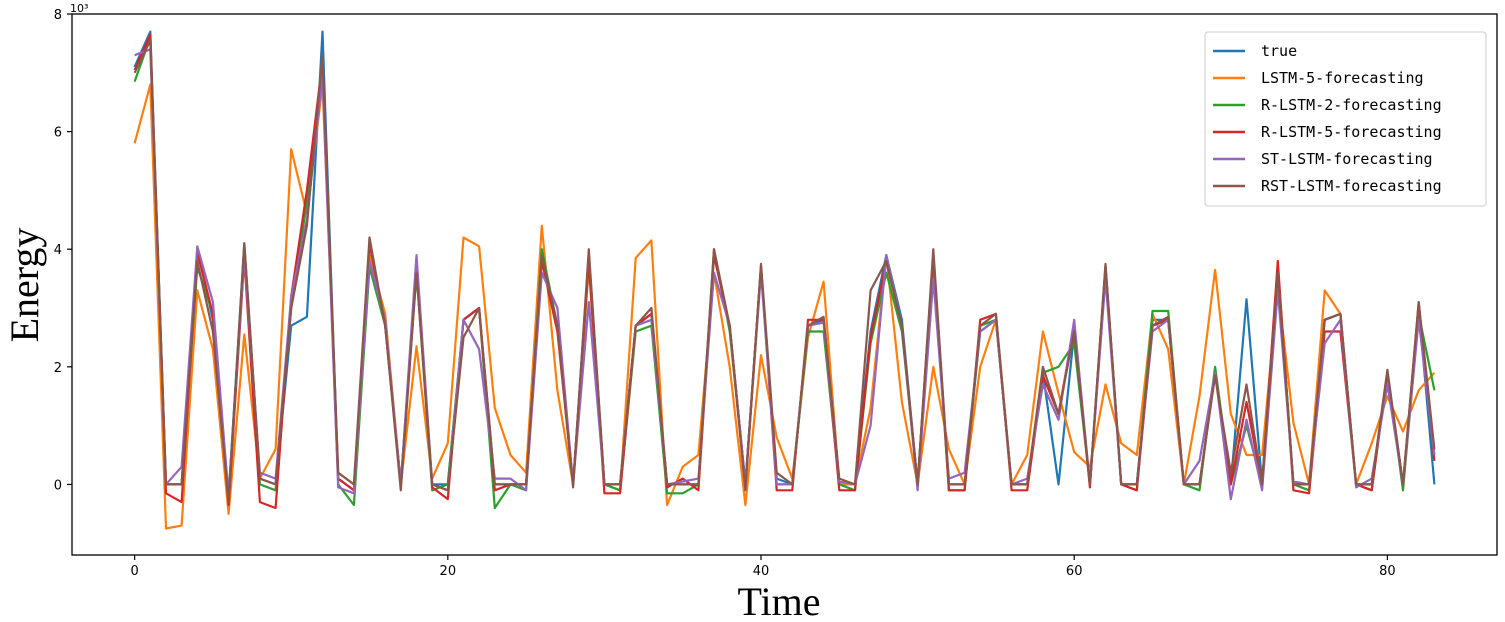 This screenshot has width=1505, height=622. Describe the element at coordinates (1351, 186) in the screenshot. I see `legend-label-5: RST-LSTM-forecasting` at that location.